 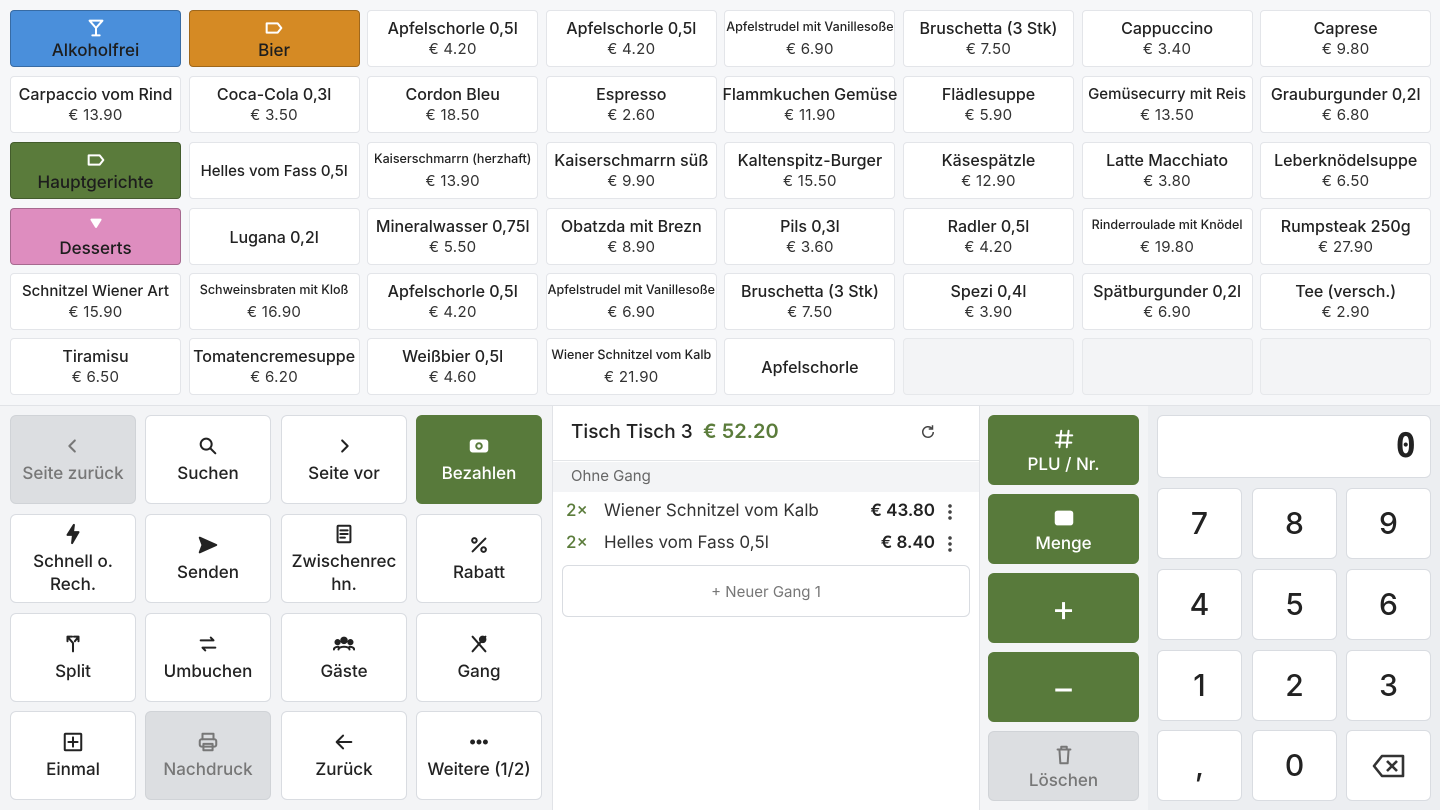 What do you see at coordinates (479, 657) in the screenshot?
I see `function-button: Gang` at bounding box center [479, 657].